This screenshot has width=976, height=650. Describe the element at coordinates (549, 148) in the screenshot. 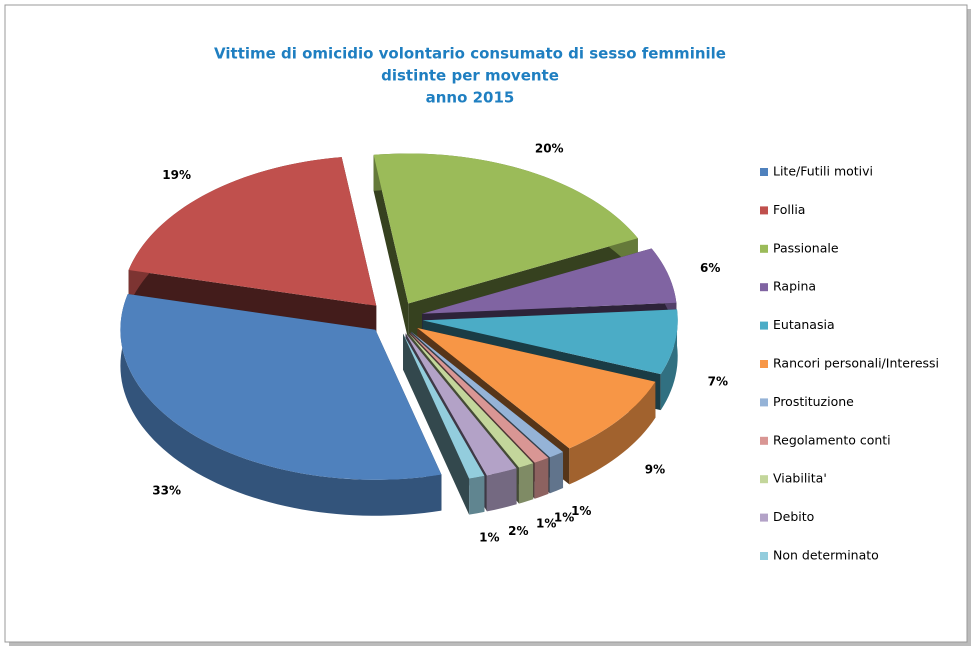

I see `data-label: 20%` at that location.